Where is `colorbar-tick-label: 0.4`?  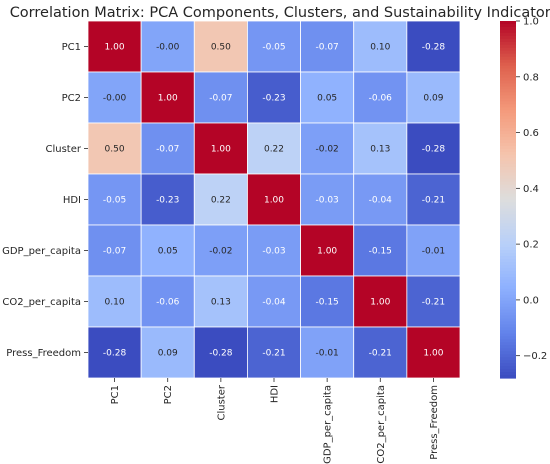 colorbar-tick-label: 0.4 is located at coordinates (531, 189).